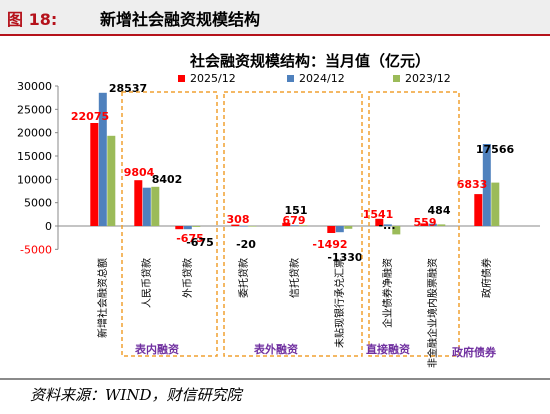 The width and height of the screenshot is (550, 414). Describe the element at coordinates (246, 244) in the screenshot. I see `data-label: -20` at that location.